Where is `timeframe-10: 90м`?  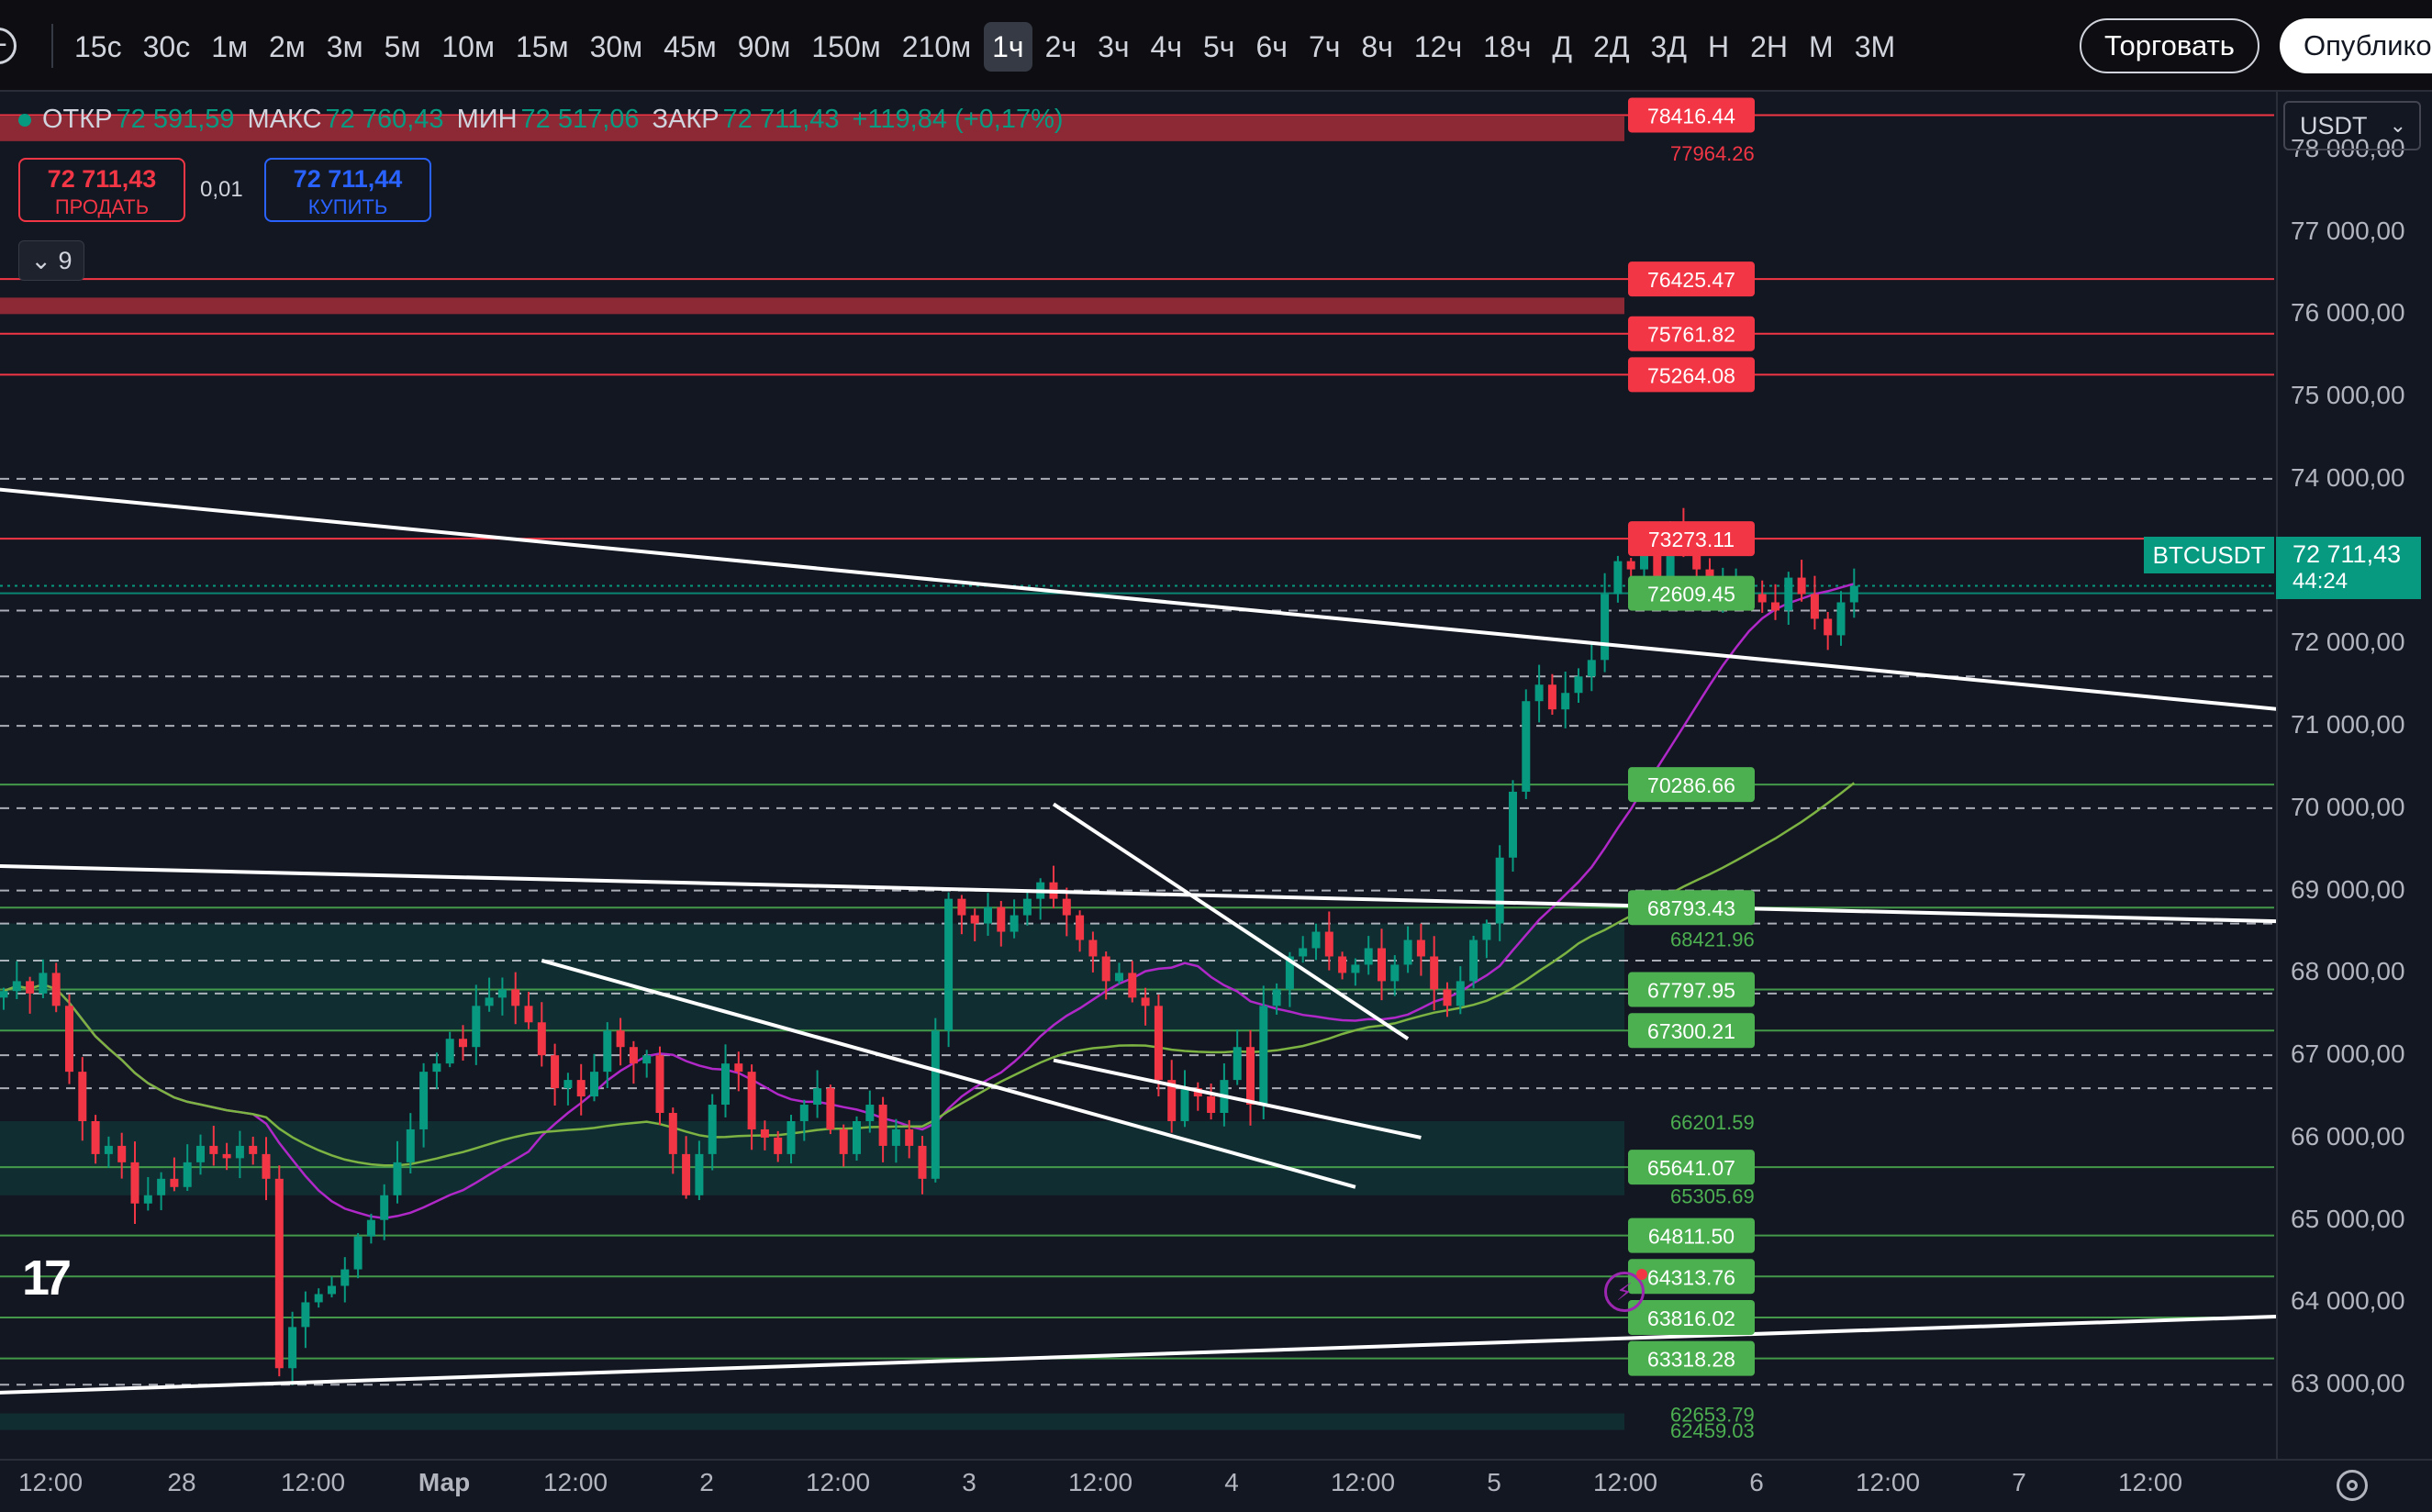
timeframe-10: 90м is located at coordinates (764, 46).